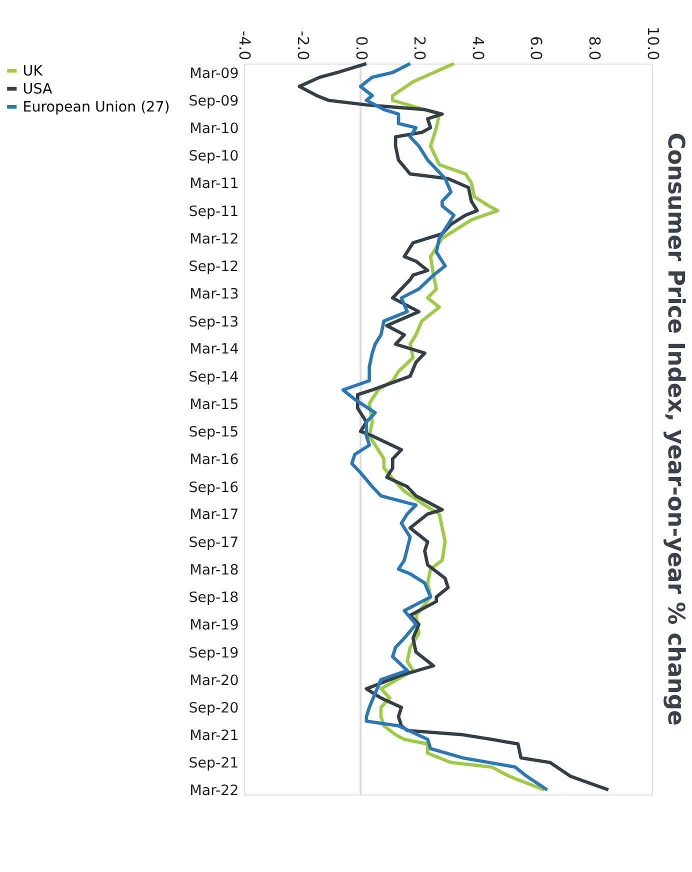 This screenshot has height=872, width=692. I want to click on legend-label: UK, so click(33, 71).